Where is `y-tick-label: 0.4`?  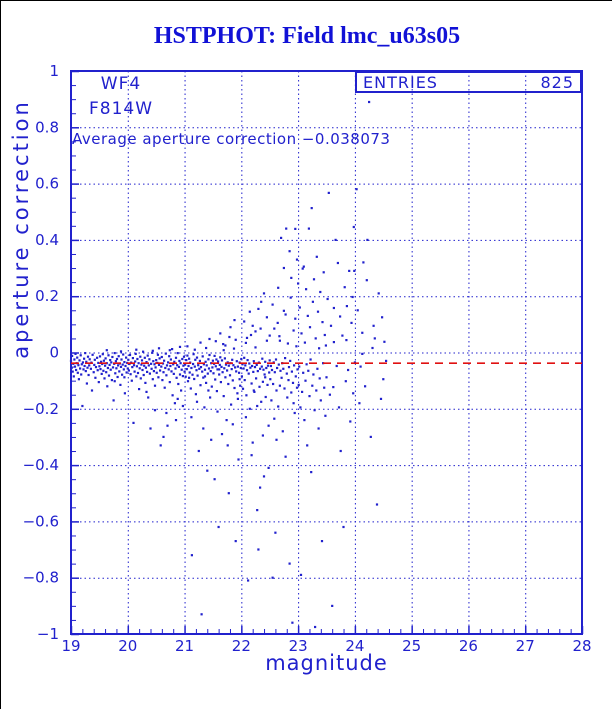 y-tick-label: 0.4 is located at coordinates (47, 240).